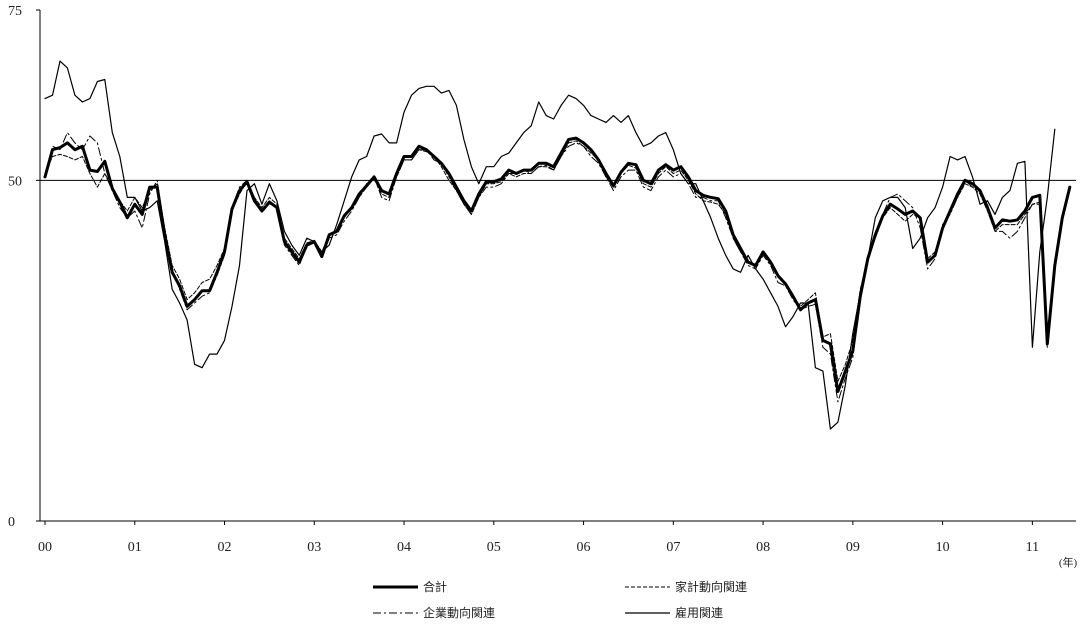  I want to click on x-tick-labels: 00 01 02 03 04 05 06 07 08 09 10 11, so click(538, 538).